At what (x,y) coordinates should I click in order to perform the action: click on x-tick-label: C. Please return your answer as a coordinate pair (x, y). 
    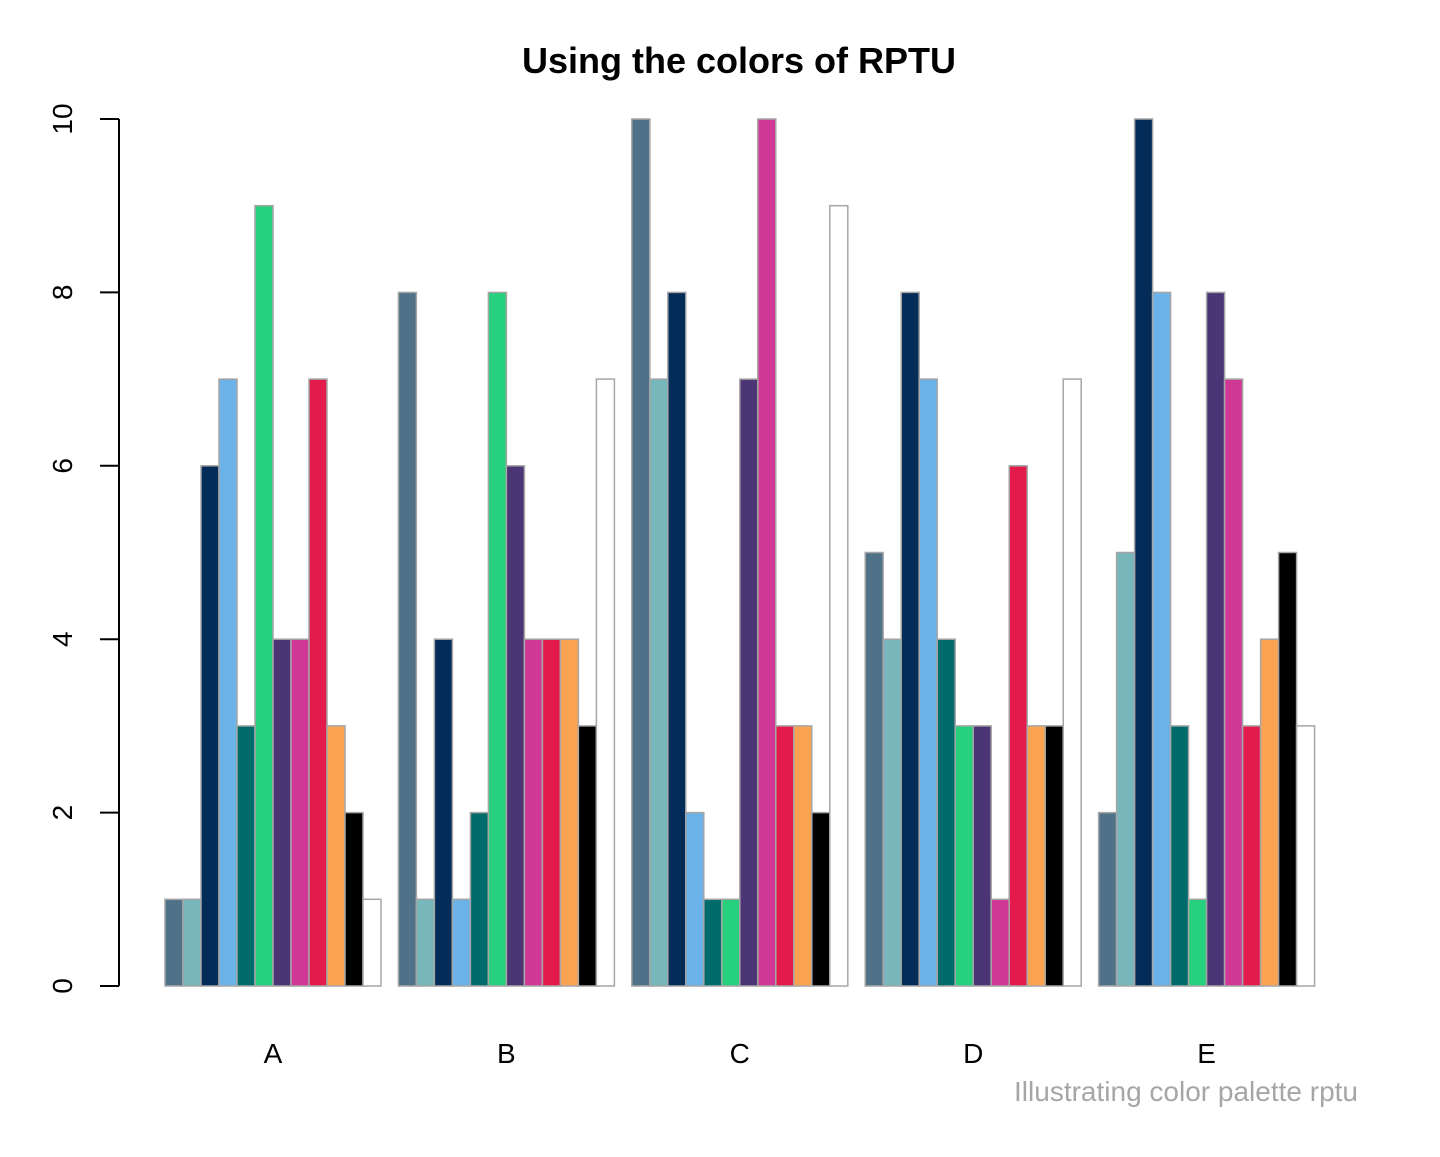
    Looking at the image, I should click on (740, 1053).